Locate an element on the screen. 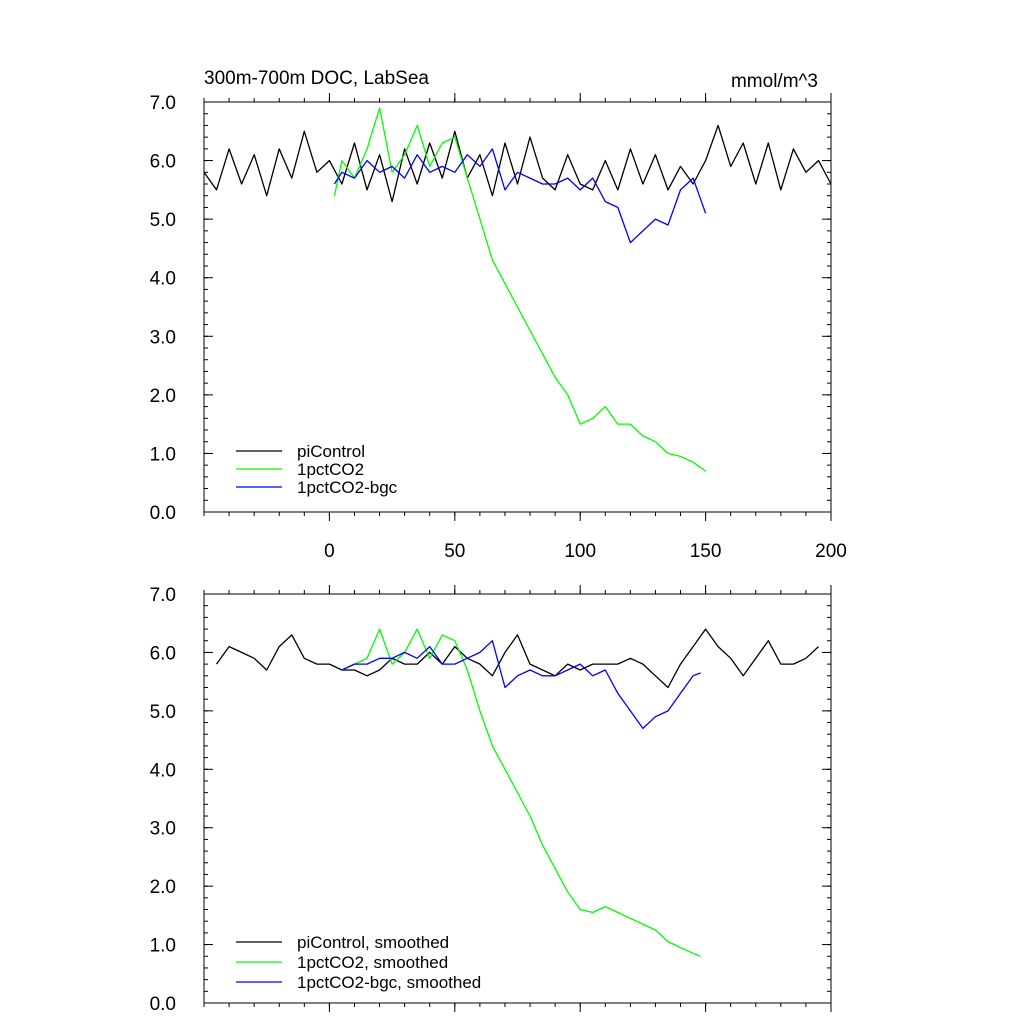 The height and width of the screenshot is (1024, 1024). series-line-picontrol is located at coordinates (517, 163).